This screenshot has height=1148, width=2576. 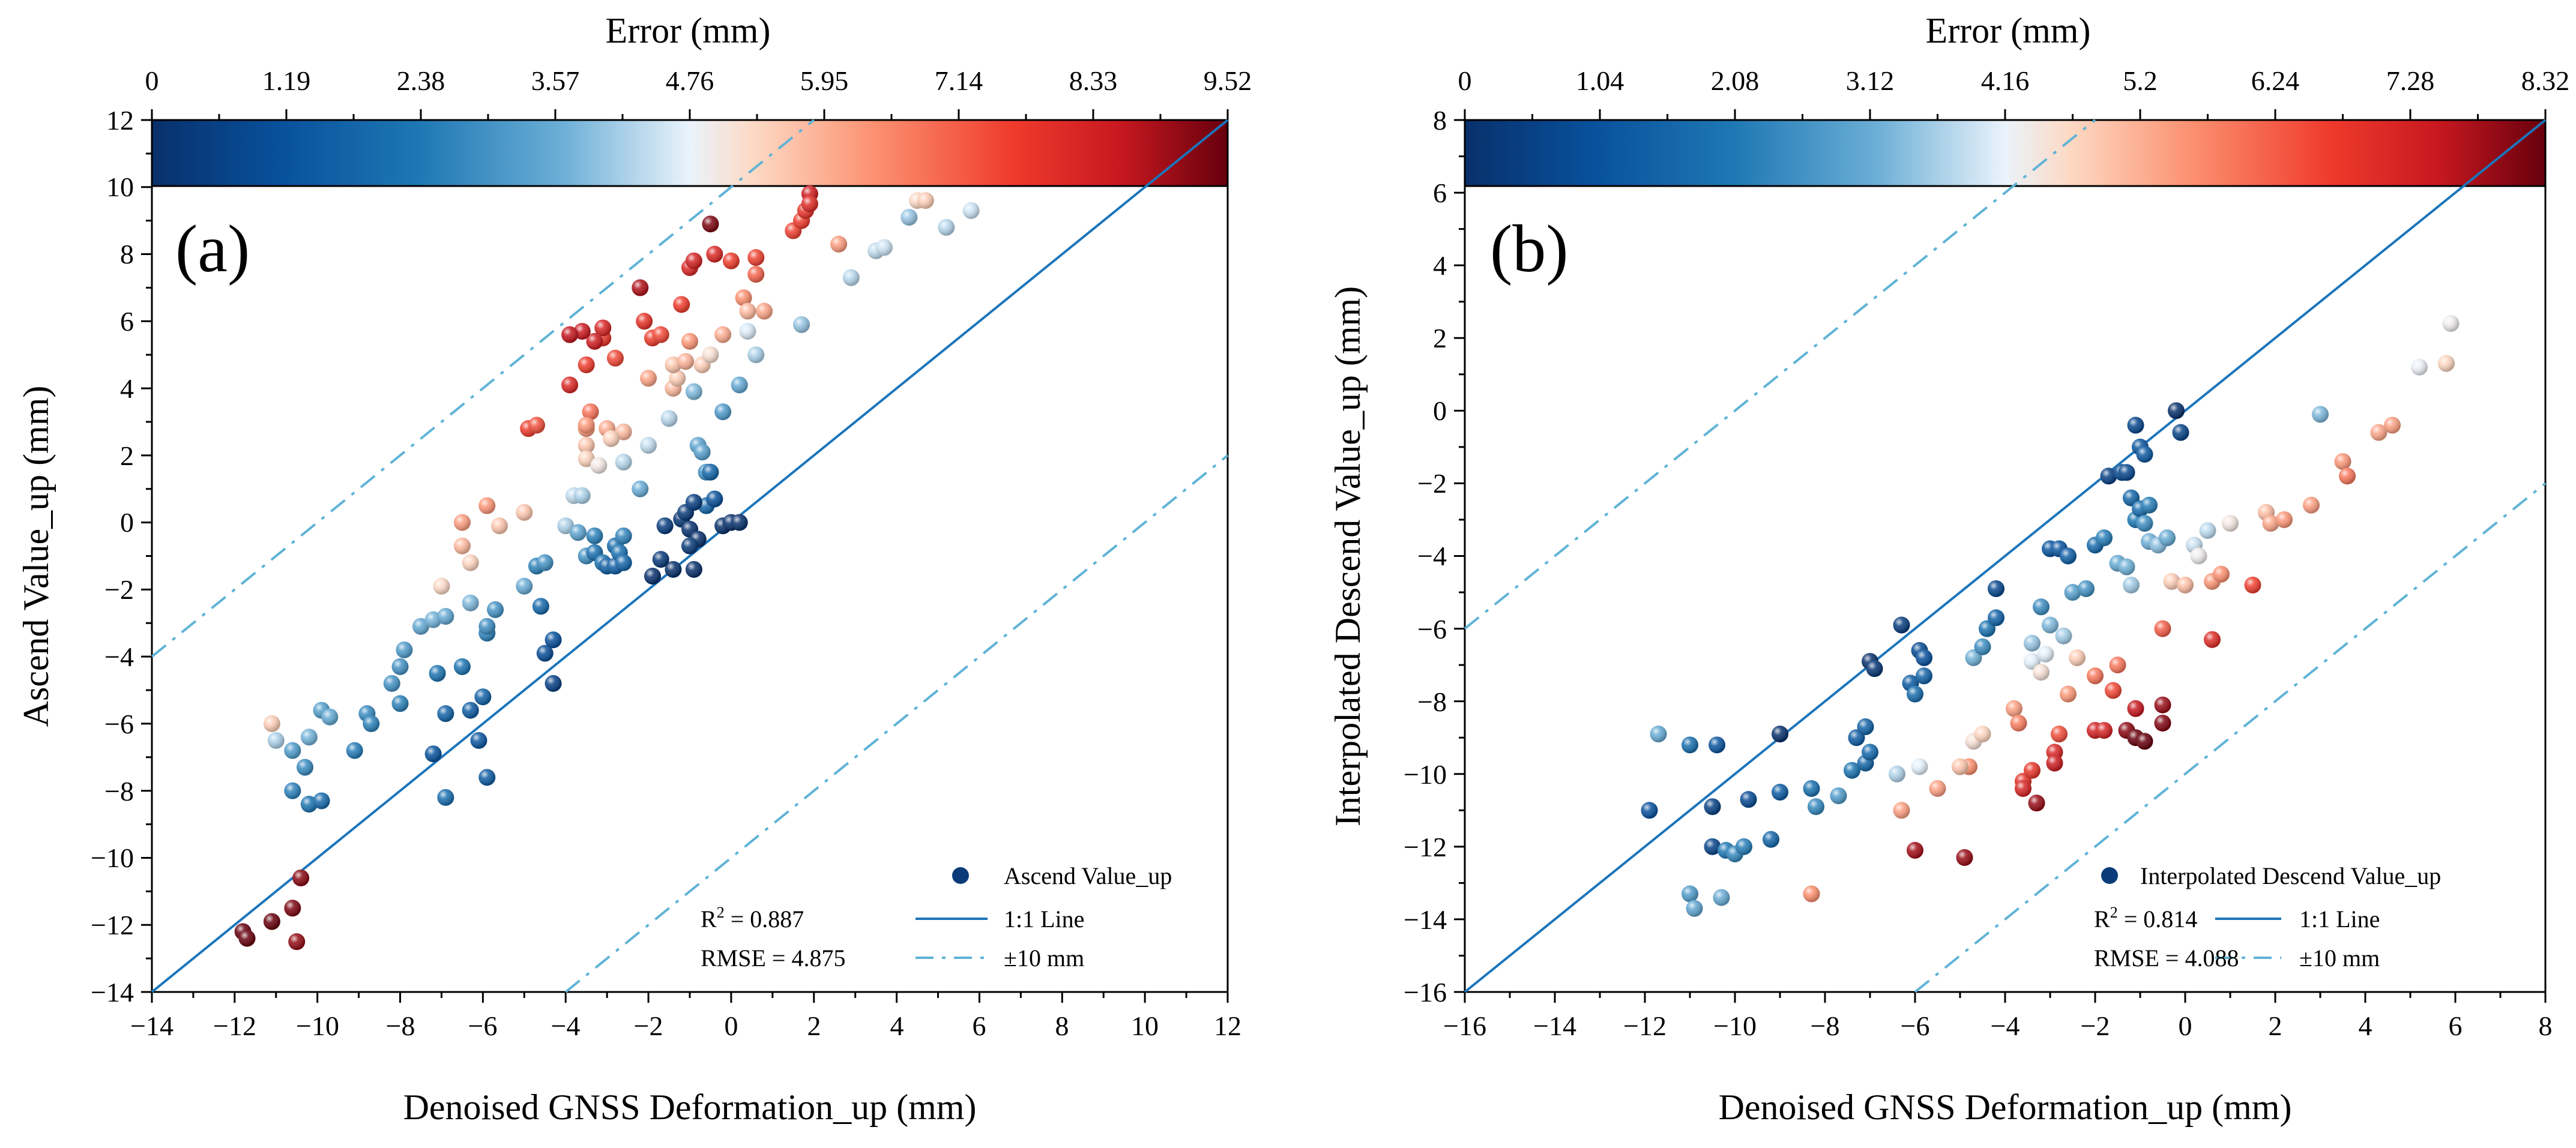 I want to click on panel-b-y-axis-label: Interpolated Descend Value_up (mm), so click(x=1348, y=556).